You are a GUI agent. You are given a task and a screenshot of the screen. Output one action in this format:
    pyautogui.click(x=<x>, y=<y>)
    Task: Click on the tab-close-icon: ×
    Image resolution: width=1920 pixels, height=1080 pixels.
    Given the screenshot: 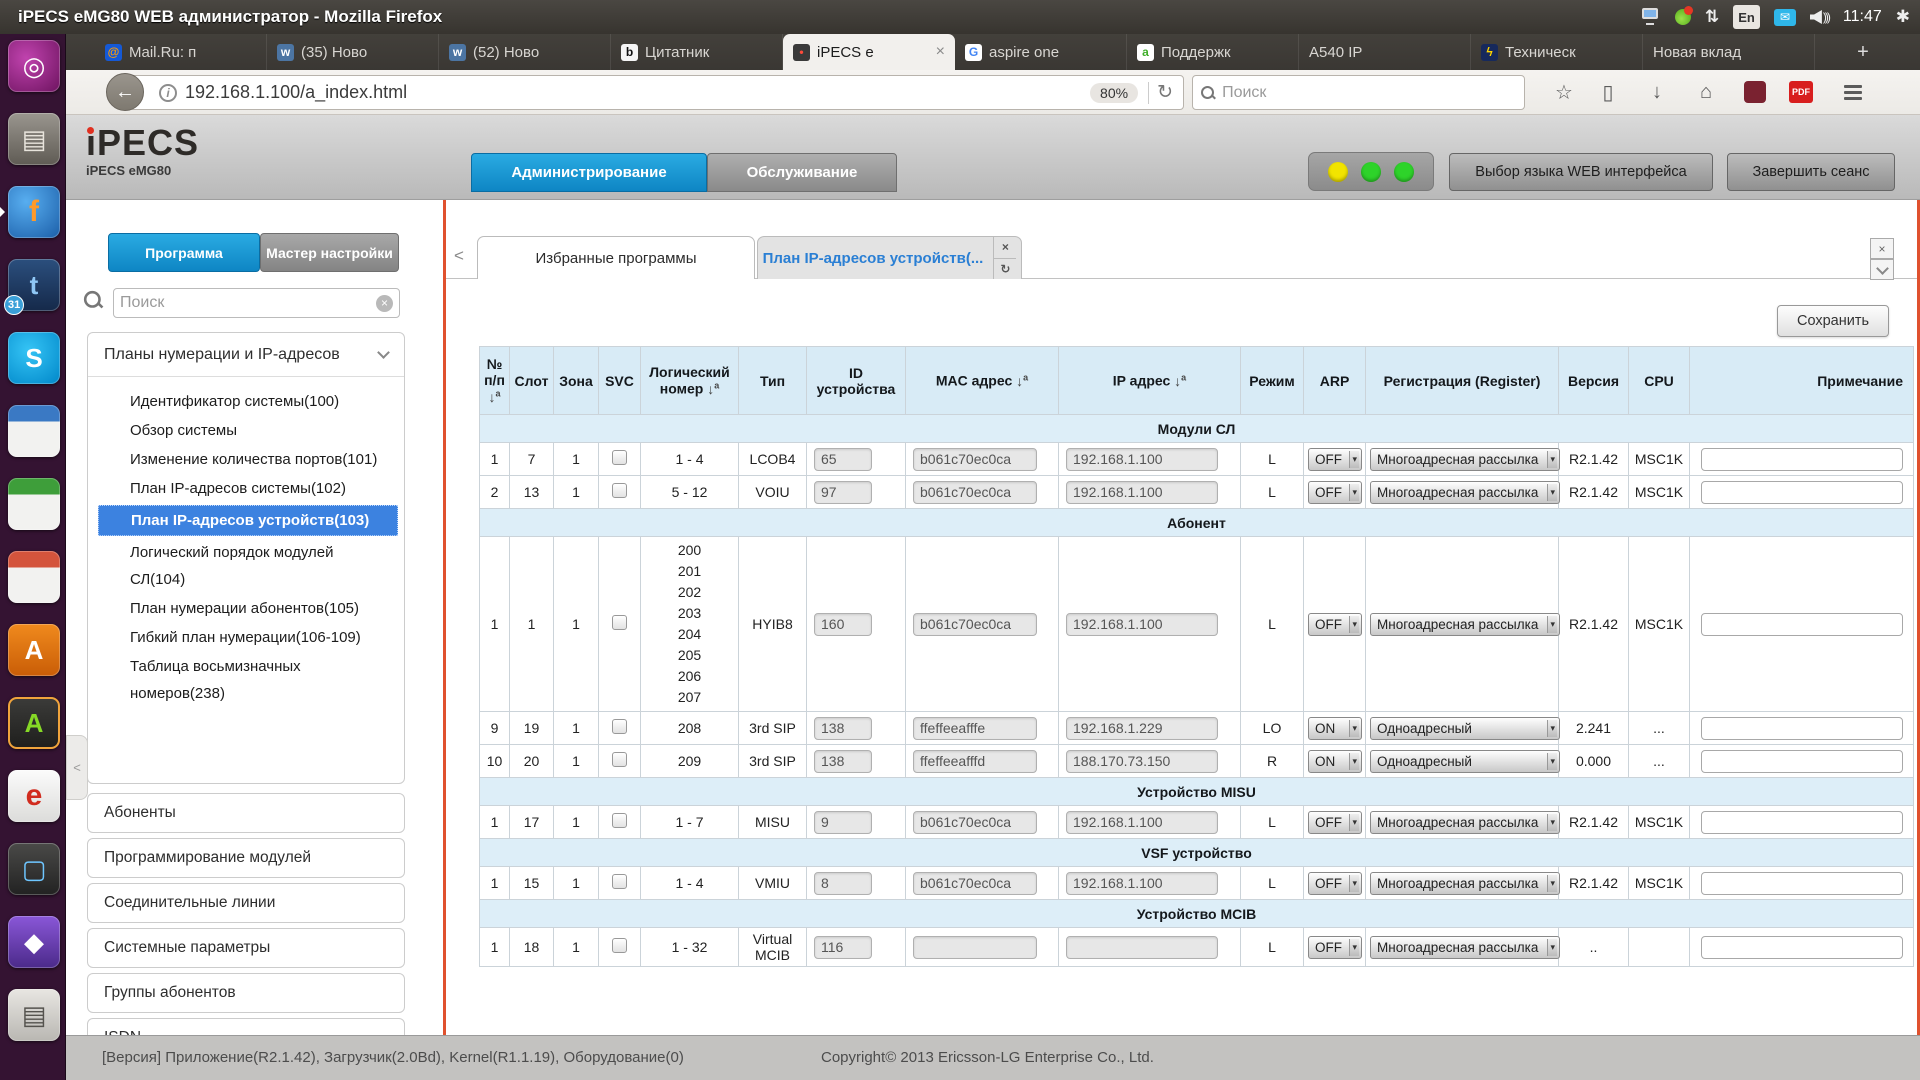 What is the action you would take?
    pyautogui.click(x=1005, y=248)
    